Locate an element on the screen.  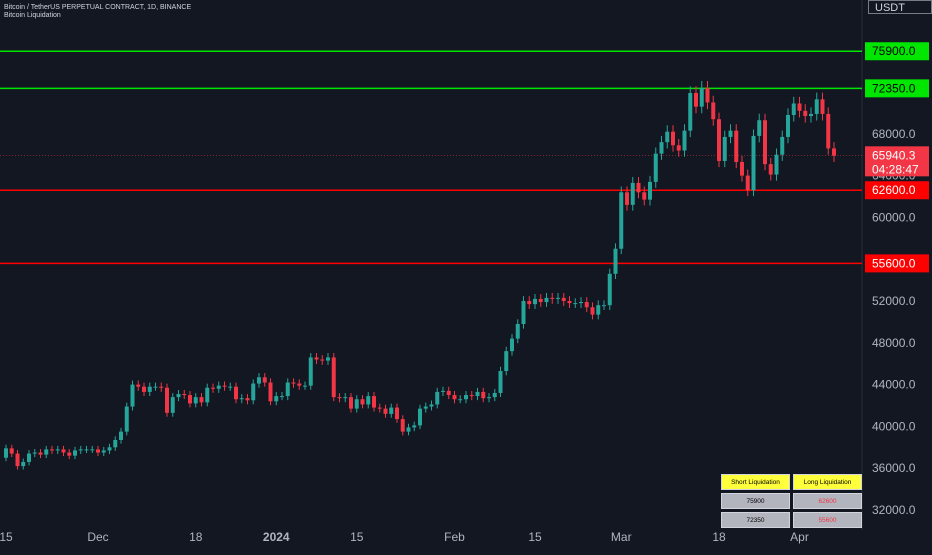
x-tick-label: Mar is located at coordinates (621, 537).